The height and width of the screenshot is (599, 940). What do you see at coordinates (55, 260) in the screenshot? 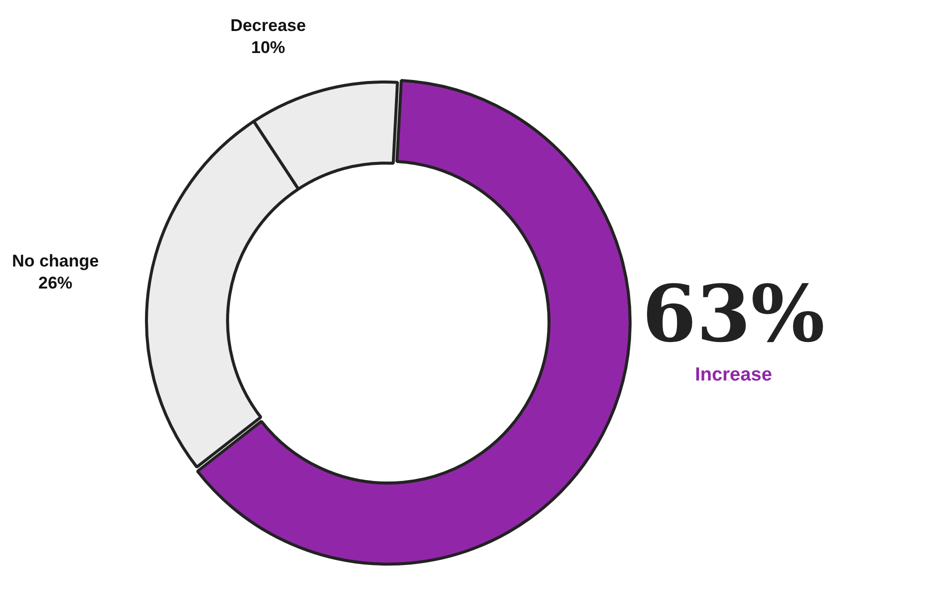
I see `slice-label: No change` at bounding box center [55, 260].